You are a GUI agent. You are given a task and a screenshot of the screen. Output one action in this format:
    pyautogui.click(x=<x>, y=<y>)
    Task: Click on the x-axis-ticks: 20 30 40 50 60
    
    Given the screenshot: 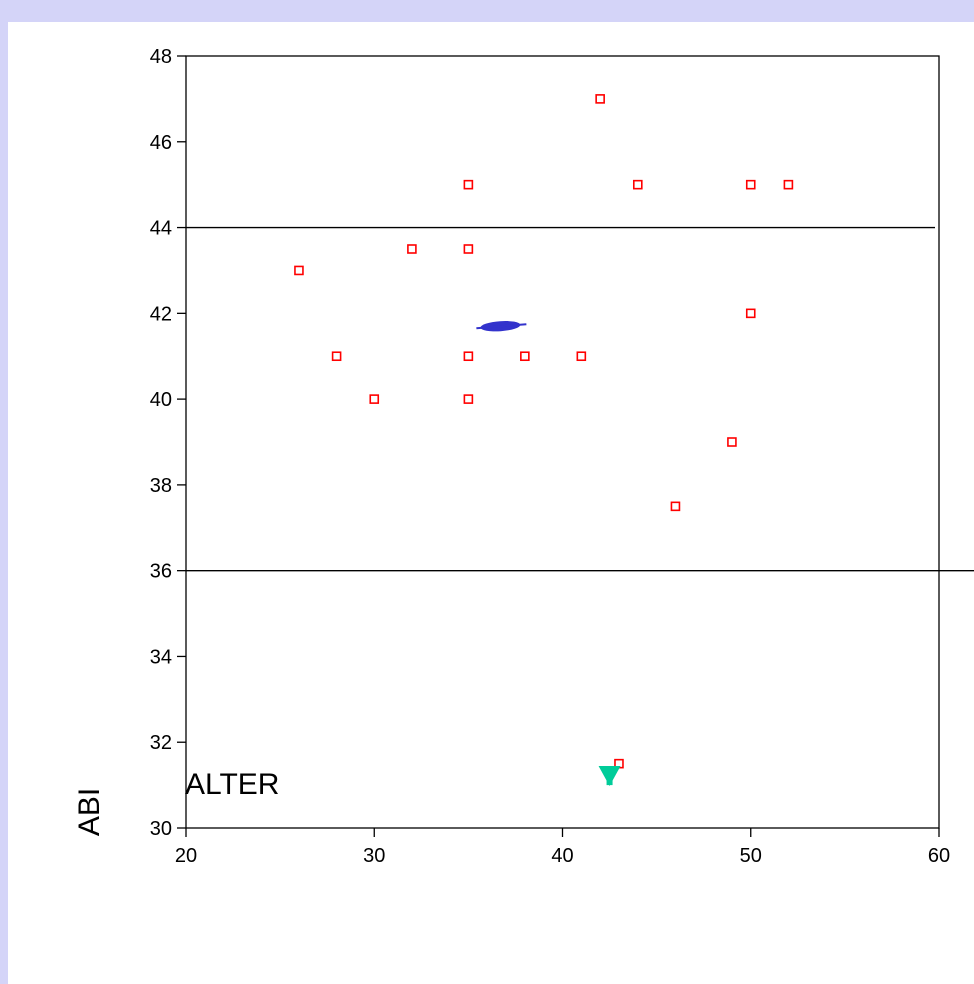 What is the action you would take?
    pyautogui.click(x=562, y=847)
    